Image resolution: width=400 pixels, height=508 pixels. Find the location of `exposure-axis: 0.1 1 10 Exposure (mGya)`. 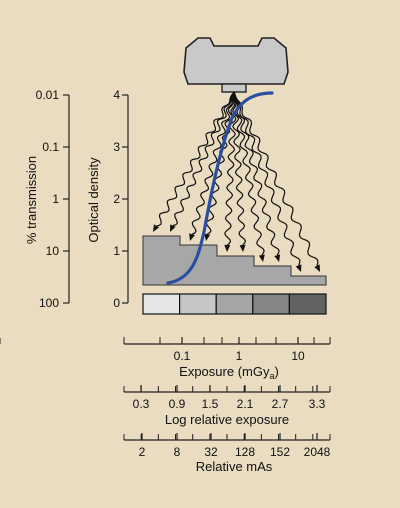

exposure-axis: 0.1 1 10 Exposure (mGya) is located at coordinates (165, 359).